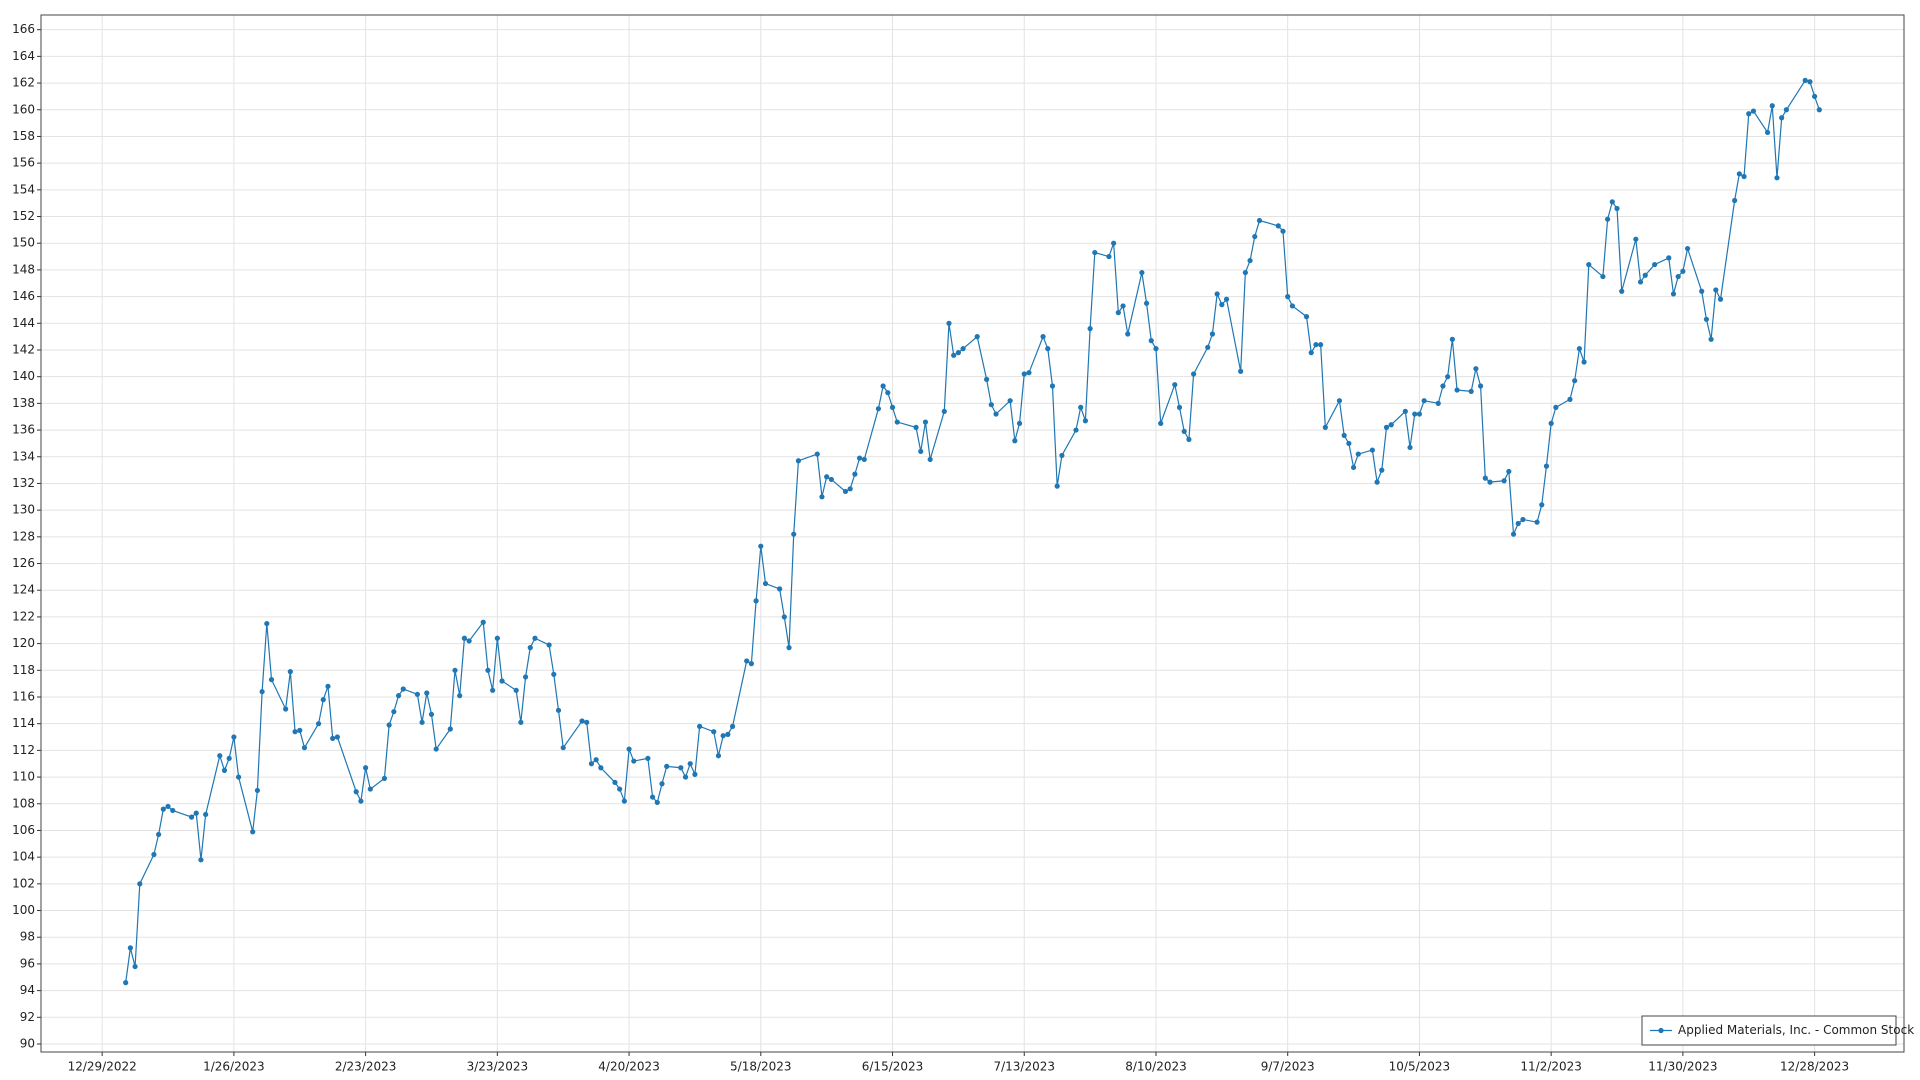 The width and height of the screenshot is (1920, 1080). Describe the element at coordinates (23, 216) in the screenshot. I see `y-tick-label: 152` at that location.